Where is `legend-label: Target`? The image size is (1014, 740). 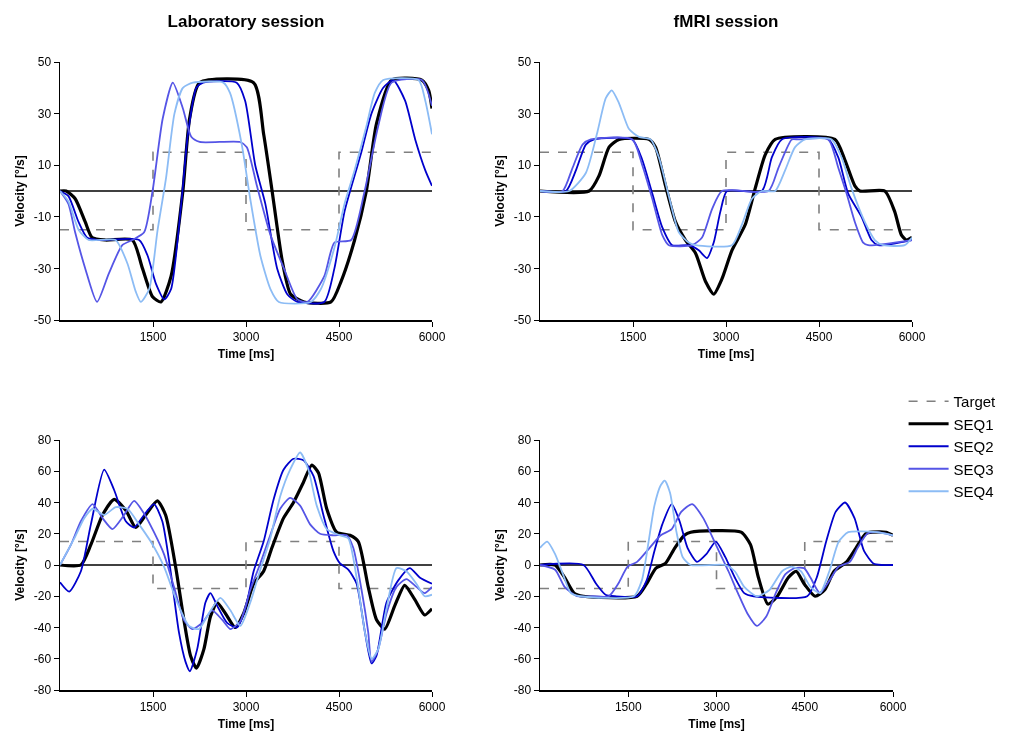 legend-label: Target is located at coordinates (975, 402).